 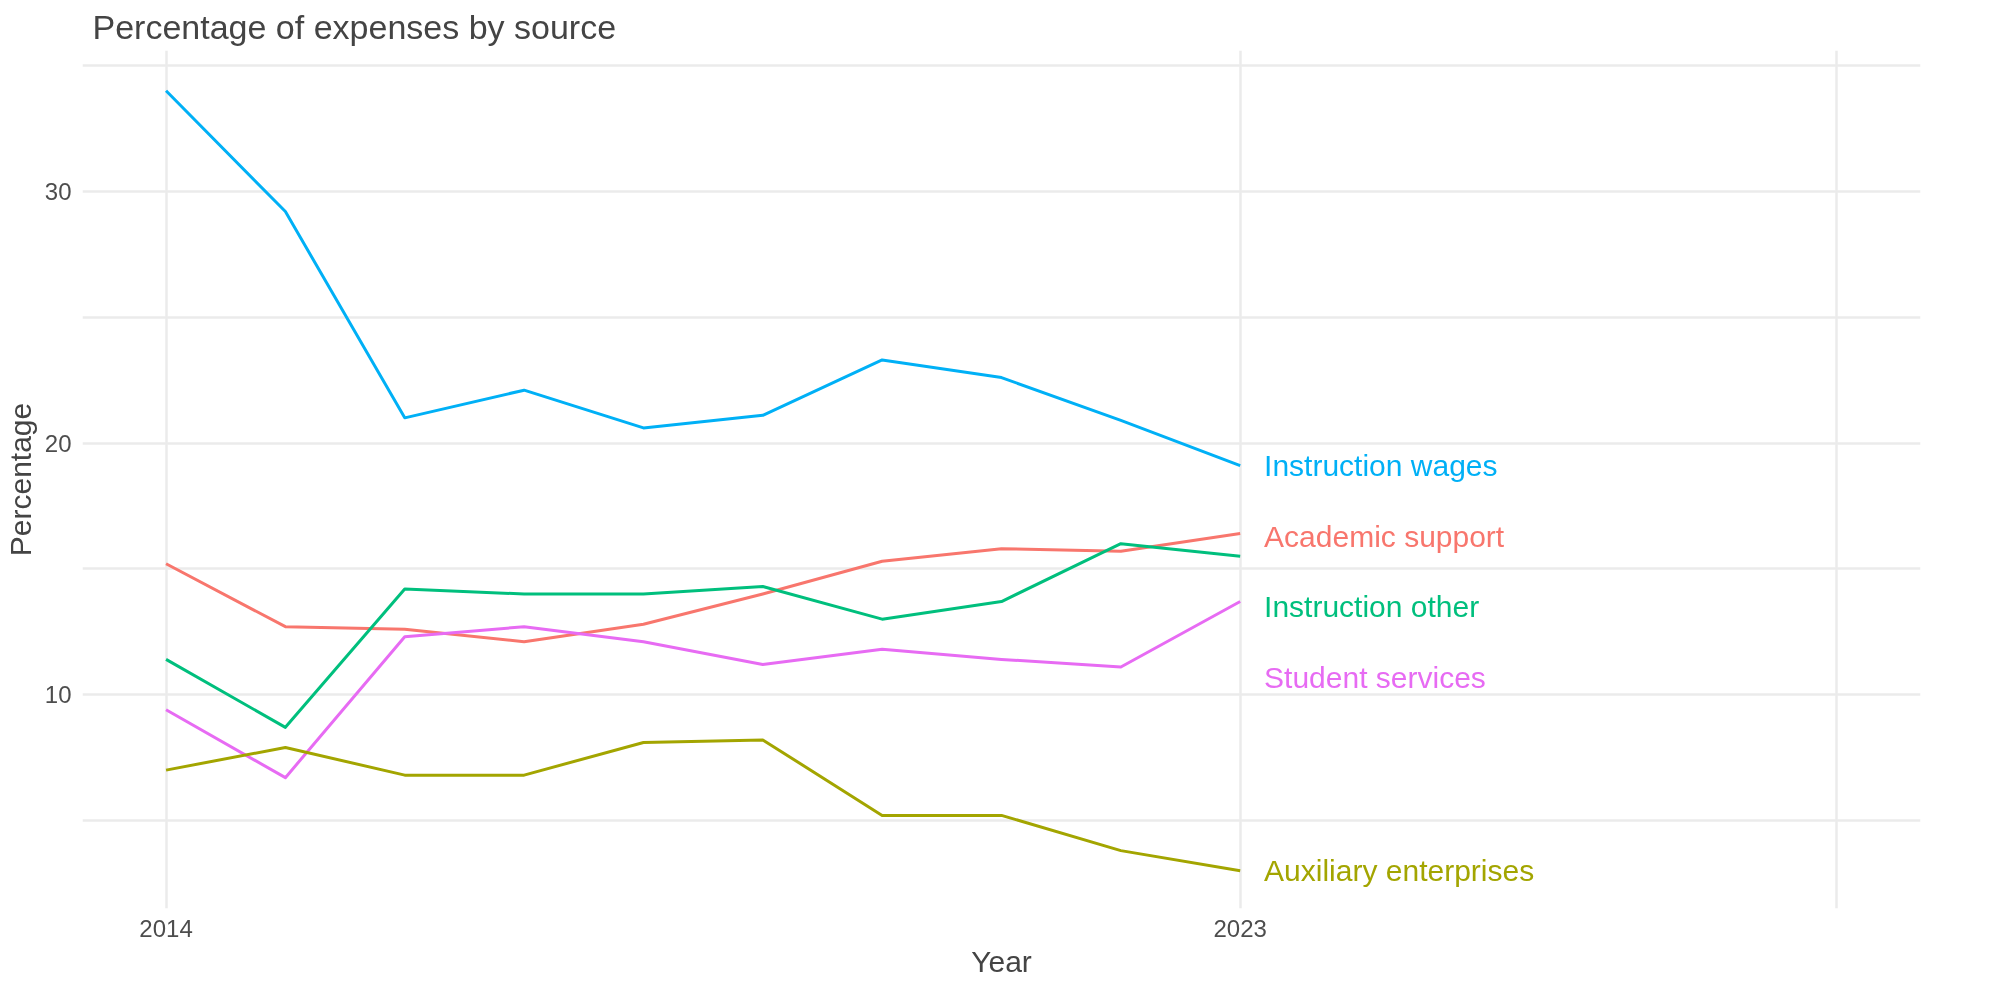 What do you see at coordinates (58, 695) in the screenshot?
I see `y-tick-label: 10` at bounding box center [58, 695].